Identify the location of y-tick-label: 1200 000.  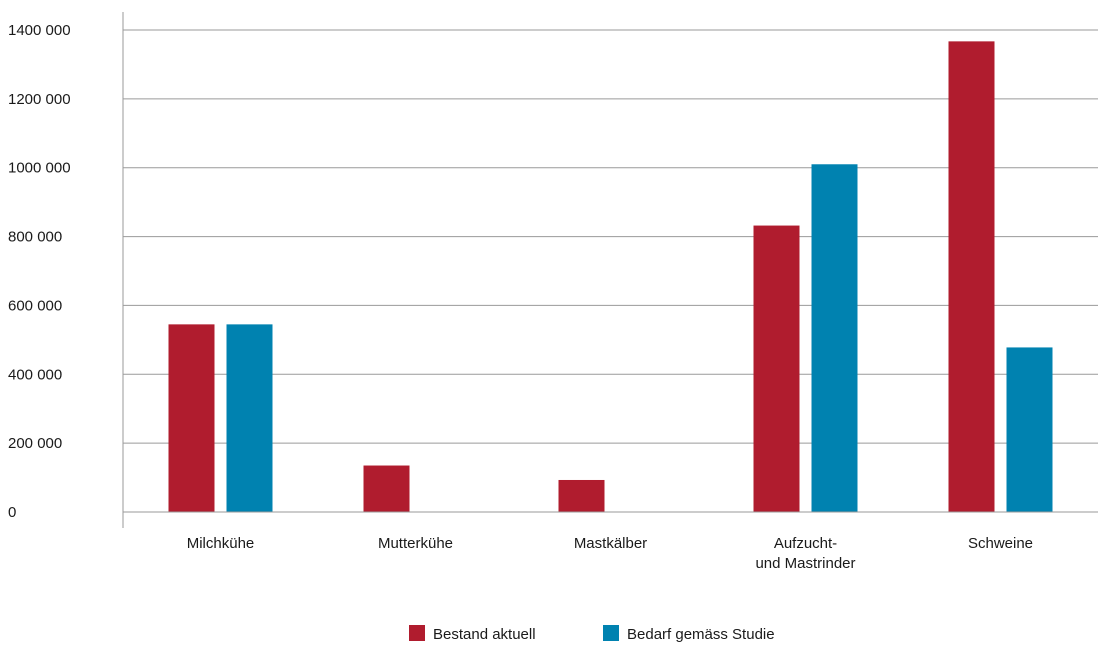
(39, 99).